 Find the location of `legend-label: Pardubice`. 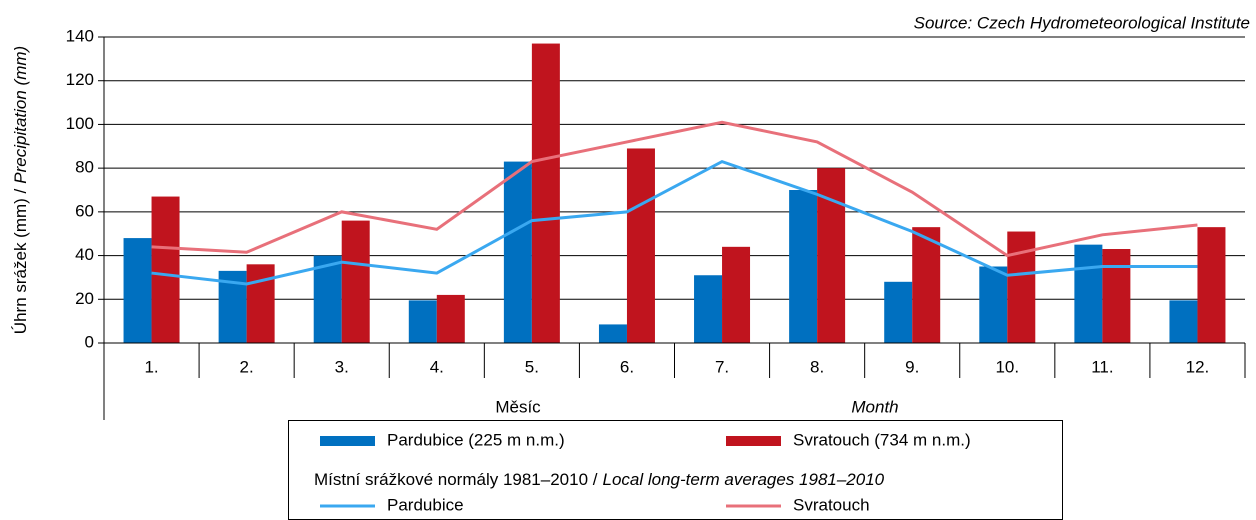

legend-label: Pardubice is located at coordinates (425, 504).